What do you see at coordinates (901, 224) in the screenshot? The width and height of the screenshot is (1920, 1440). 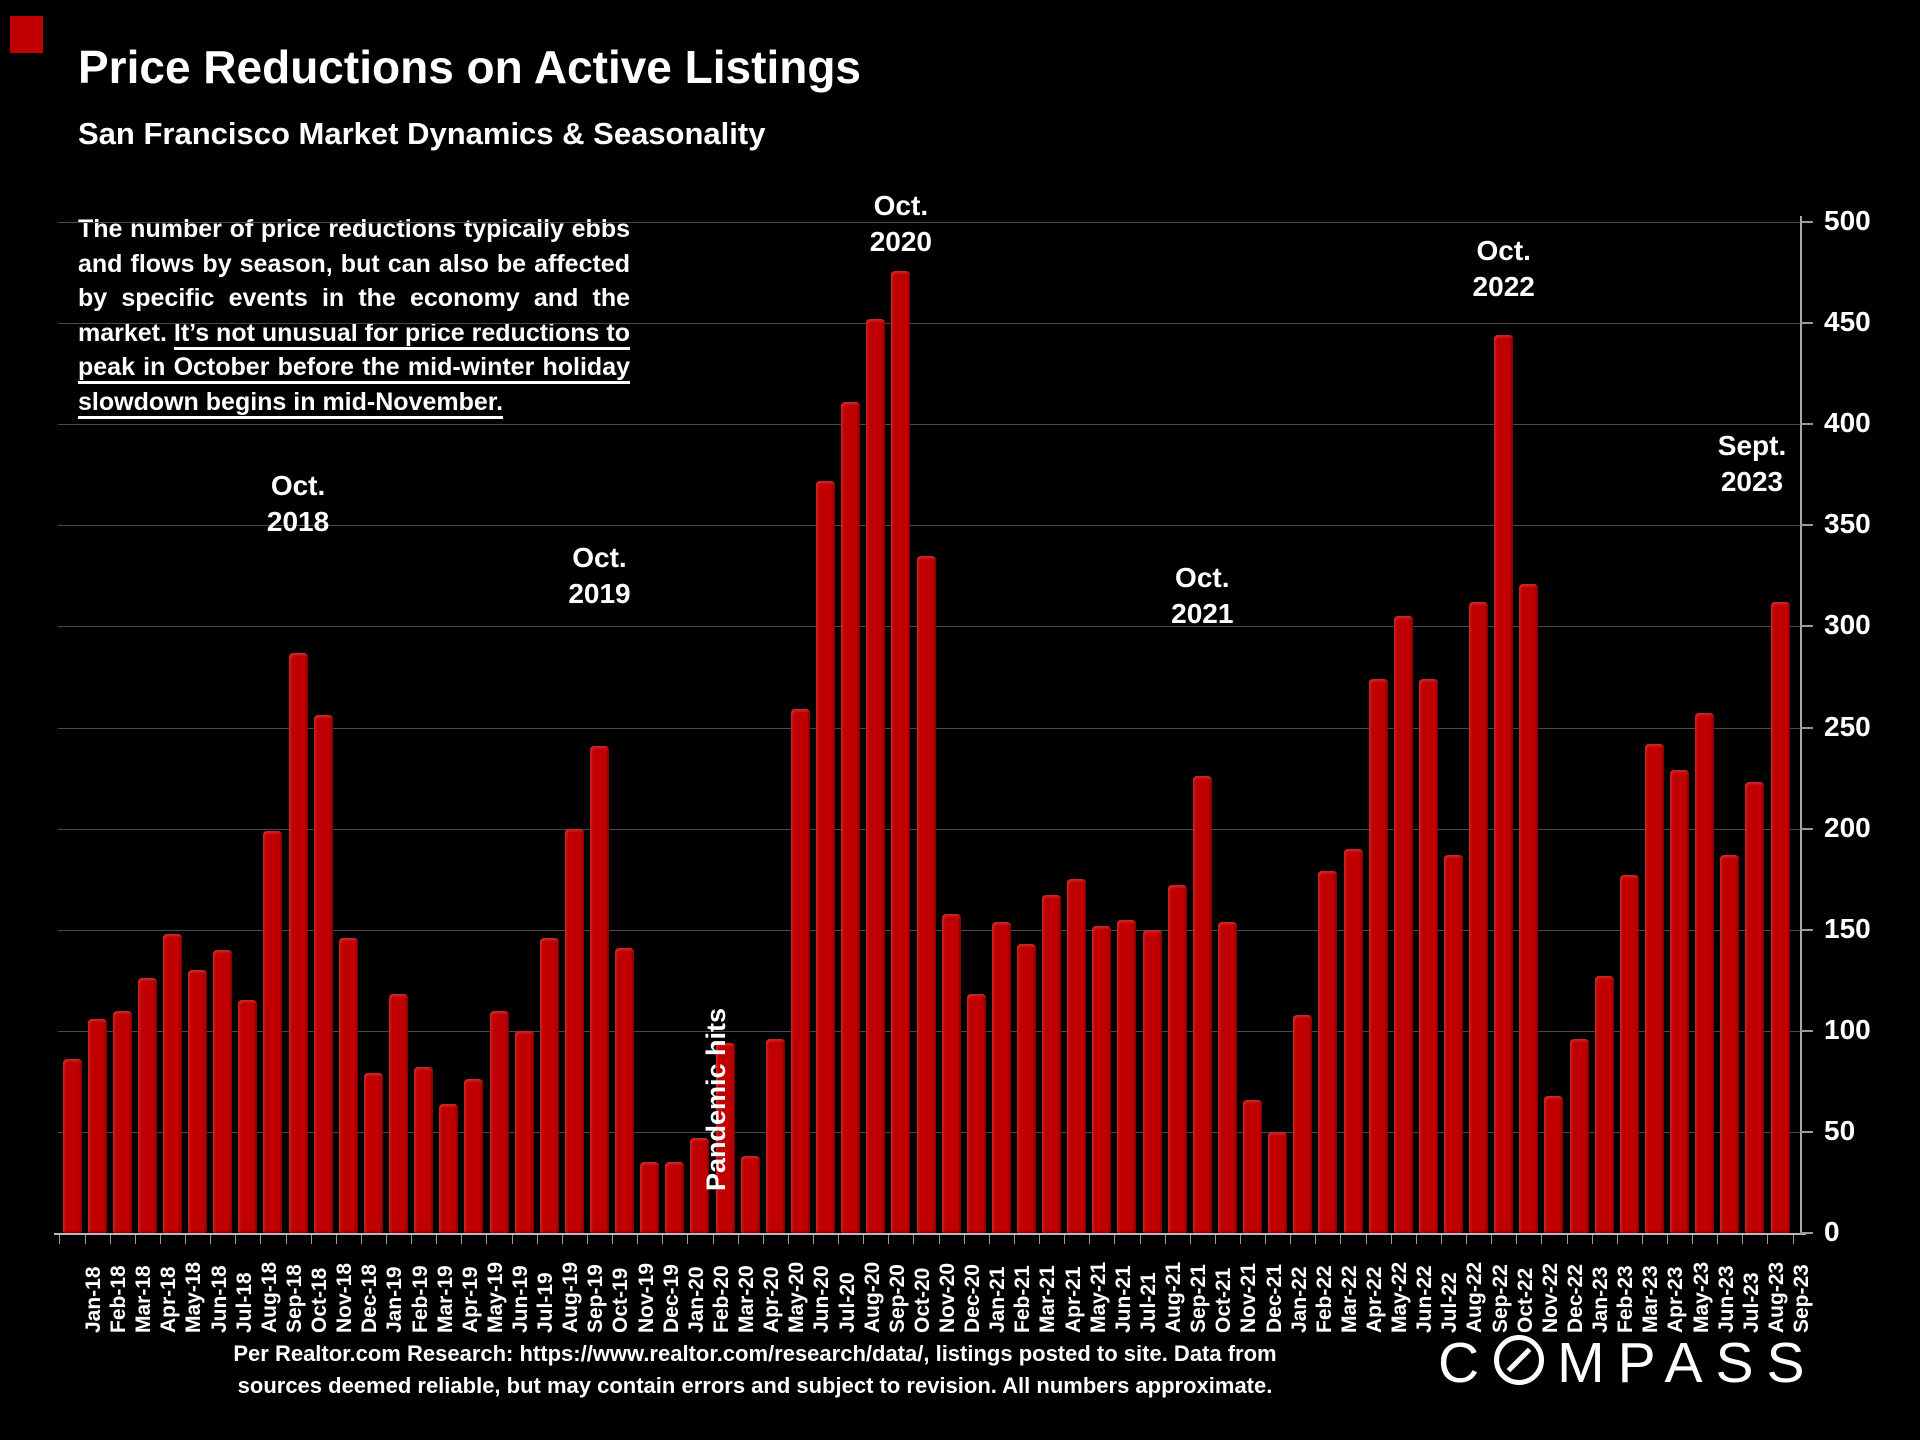 I see `peak-annotation-Oct-20: Oct. 2020` at bounding box center [901, 224].